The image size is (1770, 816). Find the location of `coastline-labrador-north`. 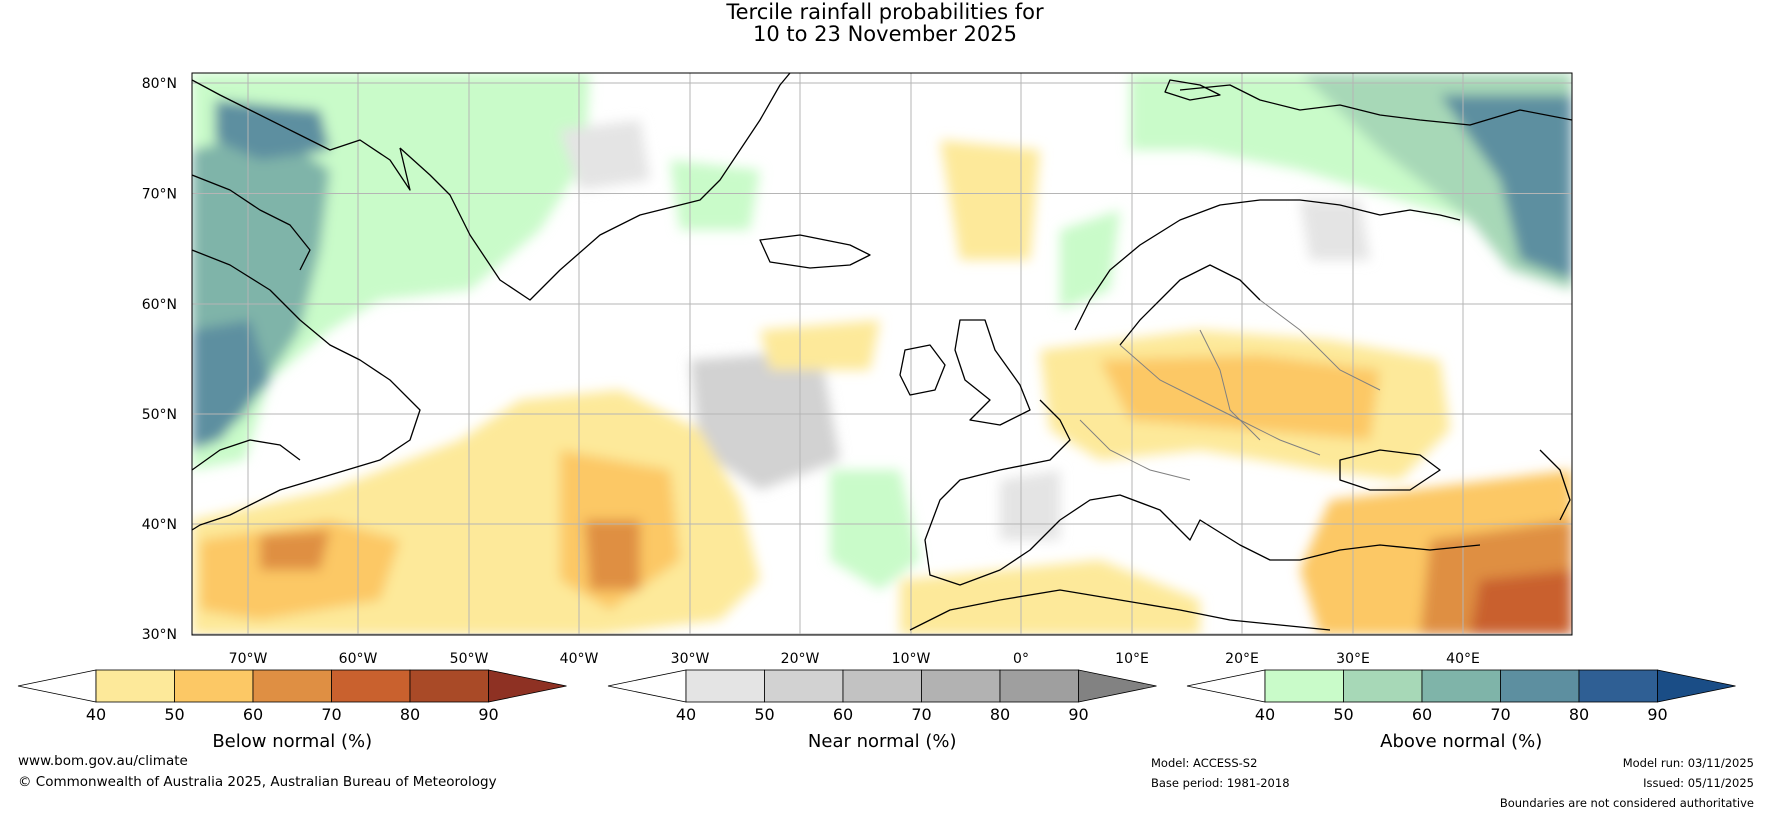

coastline-labrador-north is located at coordinates (251, 222).